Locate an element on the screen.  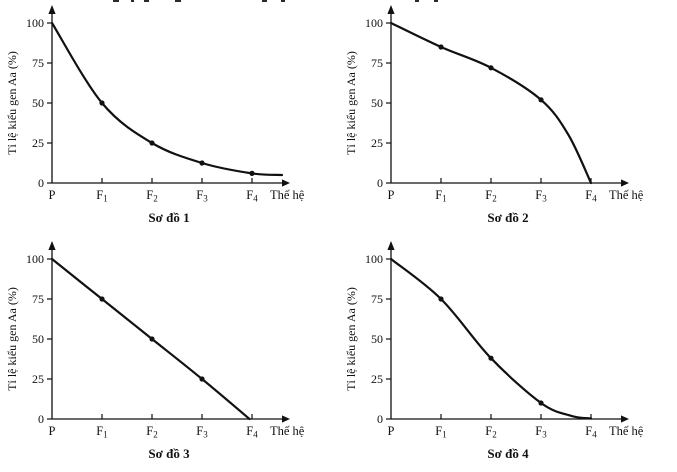
chart-caption-1: Sơ đồ 1 is located at coordinates (169, 217).